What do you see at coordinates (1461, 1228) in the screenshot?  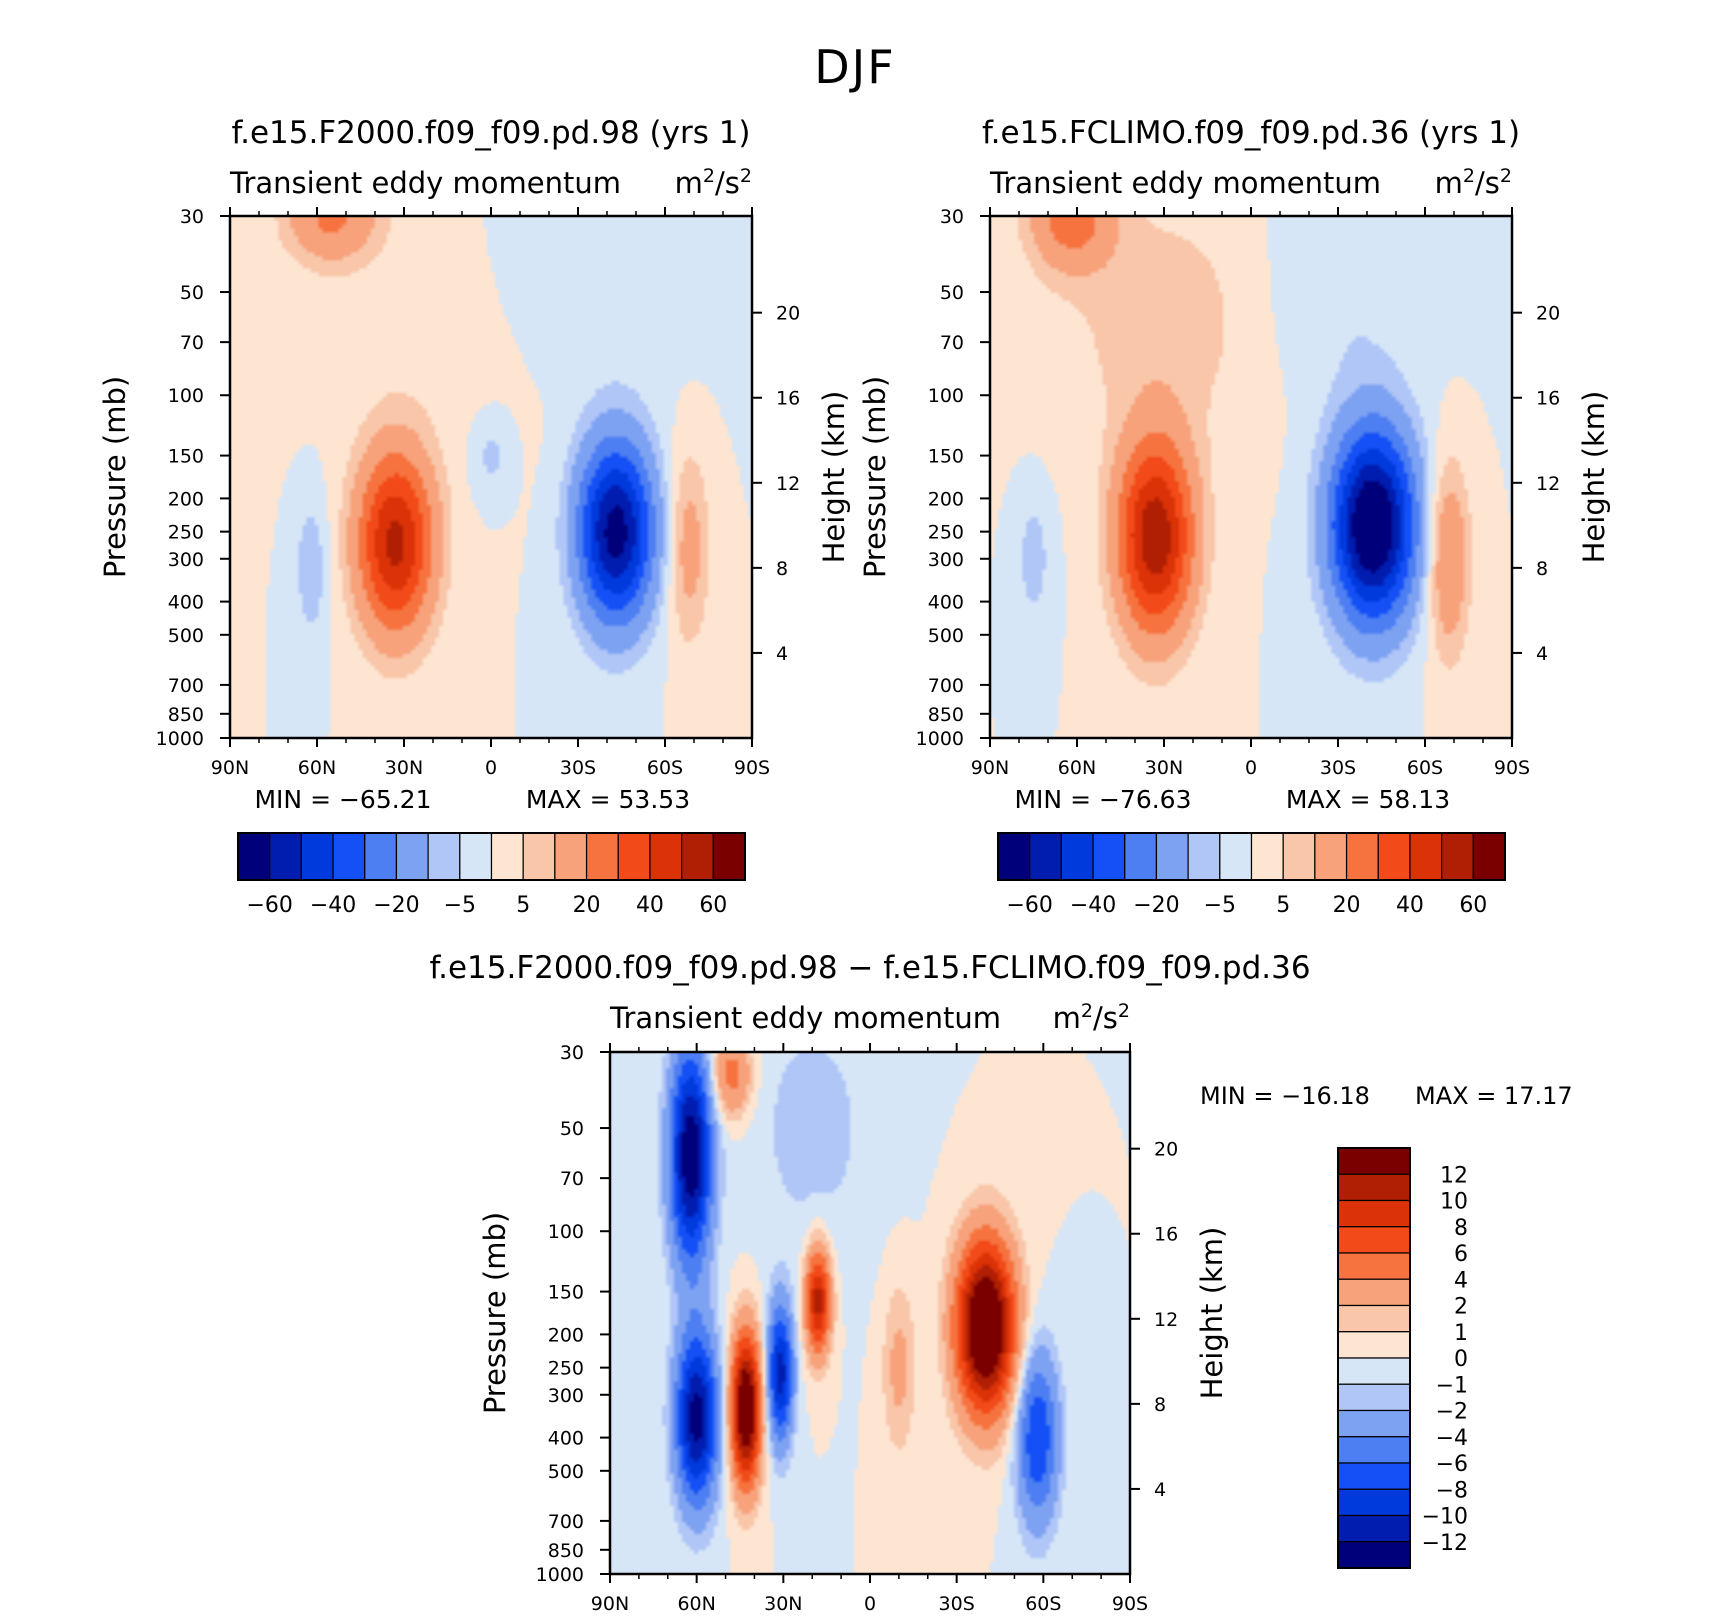 I see `colorbar-label-bottom: 8` at bounding box center [1461, 1228].